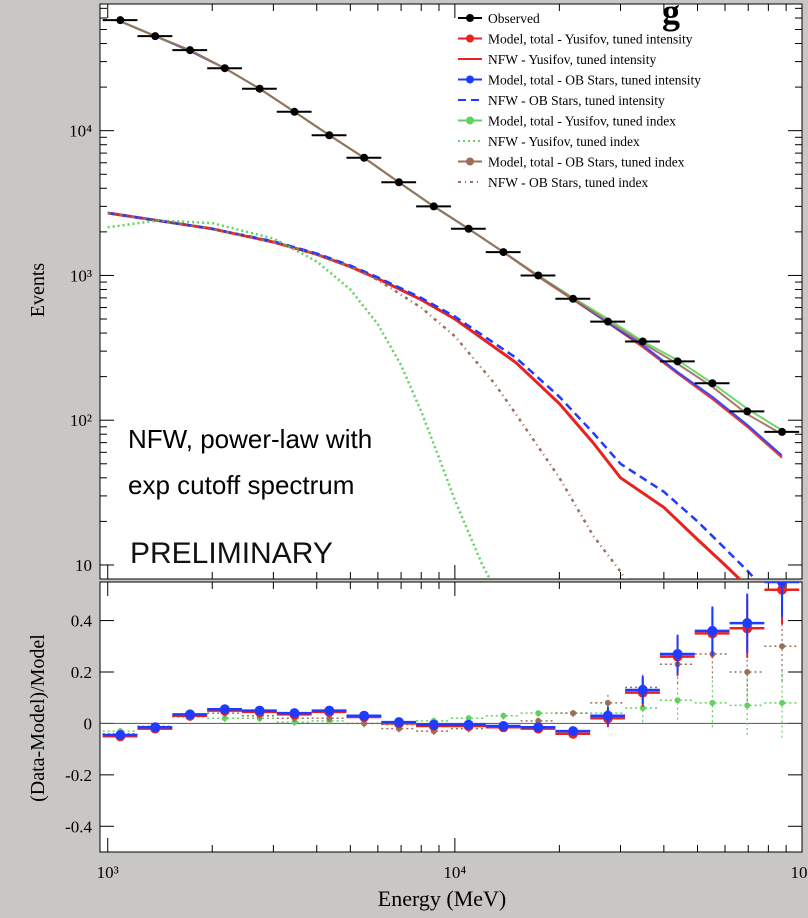 The image size is (808, 918). What do you see at coordinates (231, 553) in the screenshot?
I see `preliminary-watermark: PRELIMINARY` at bounding box center [231, 553].